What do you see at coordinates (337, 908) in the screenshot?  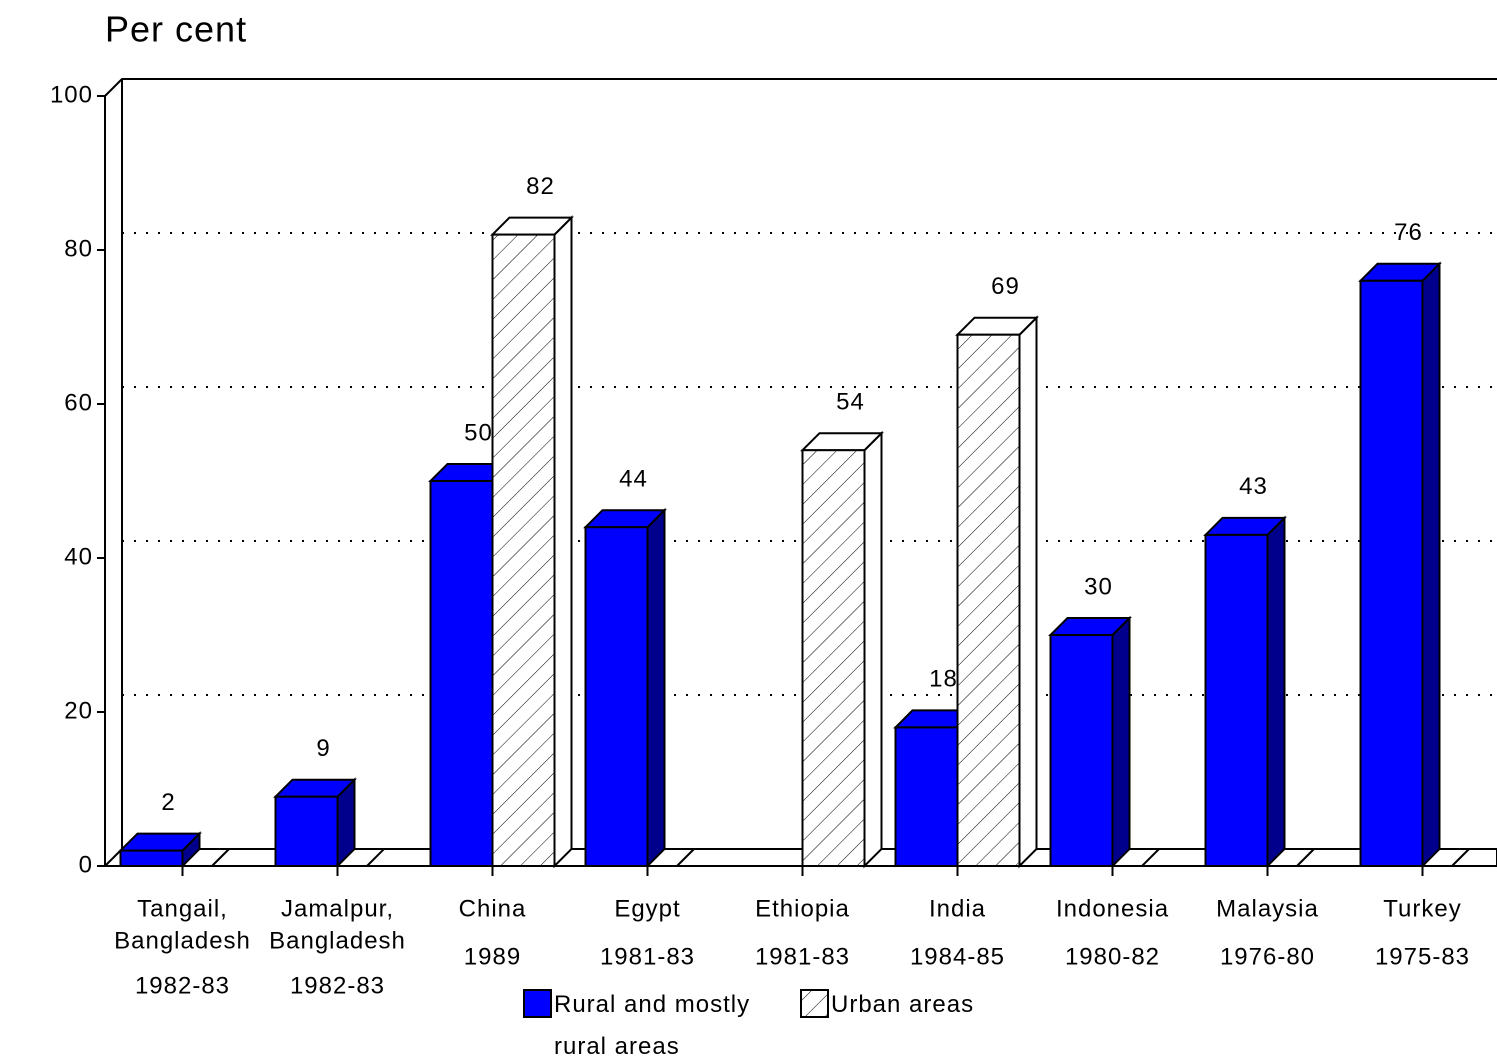 I see `x-tick-label: Jamalpur,` at bounding box center [337, 908].